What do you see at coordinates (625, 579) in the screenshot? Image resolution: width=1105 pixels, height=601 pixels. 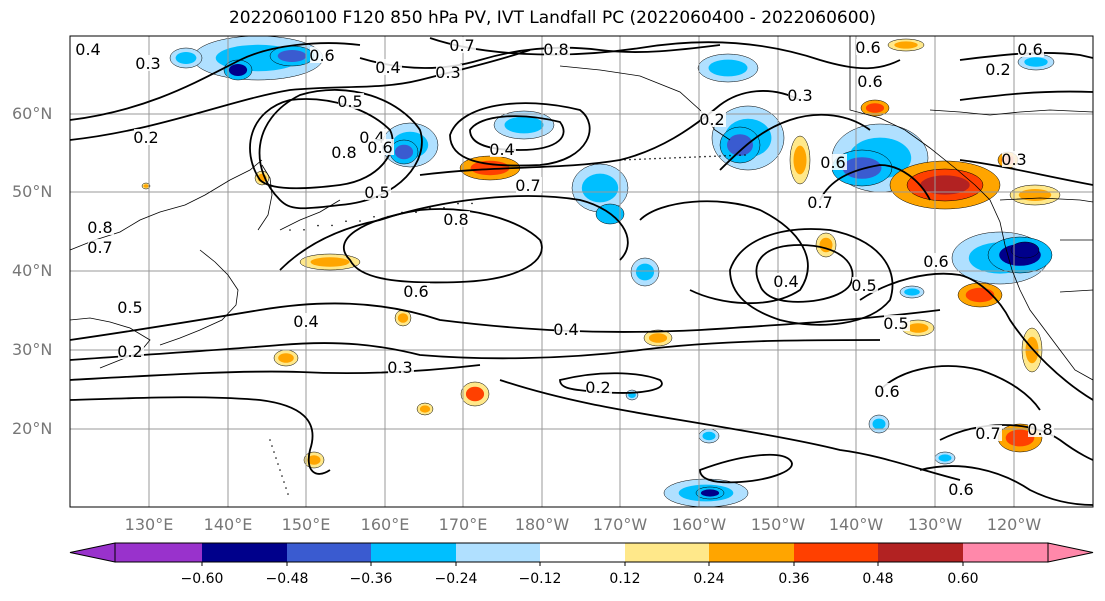 I see `colorbar-tick-label: 0.12` at bounding box center [625, 579].